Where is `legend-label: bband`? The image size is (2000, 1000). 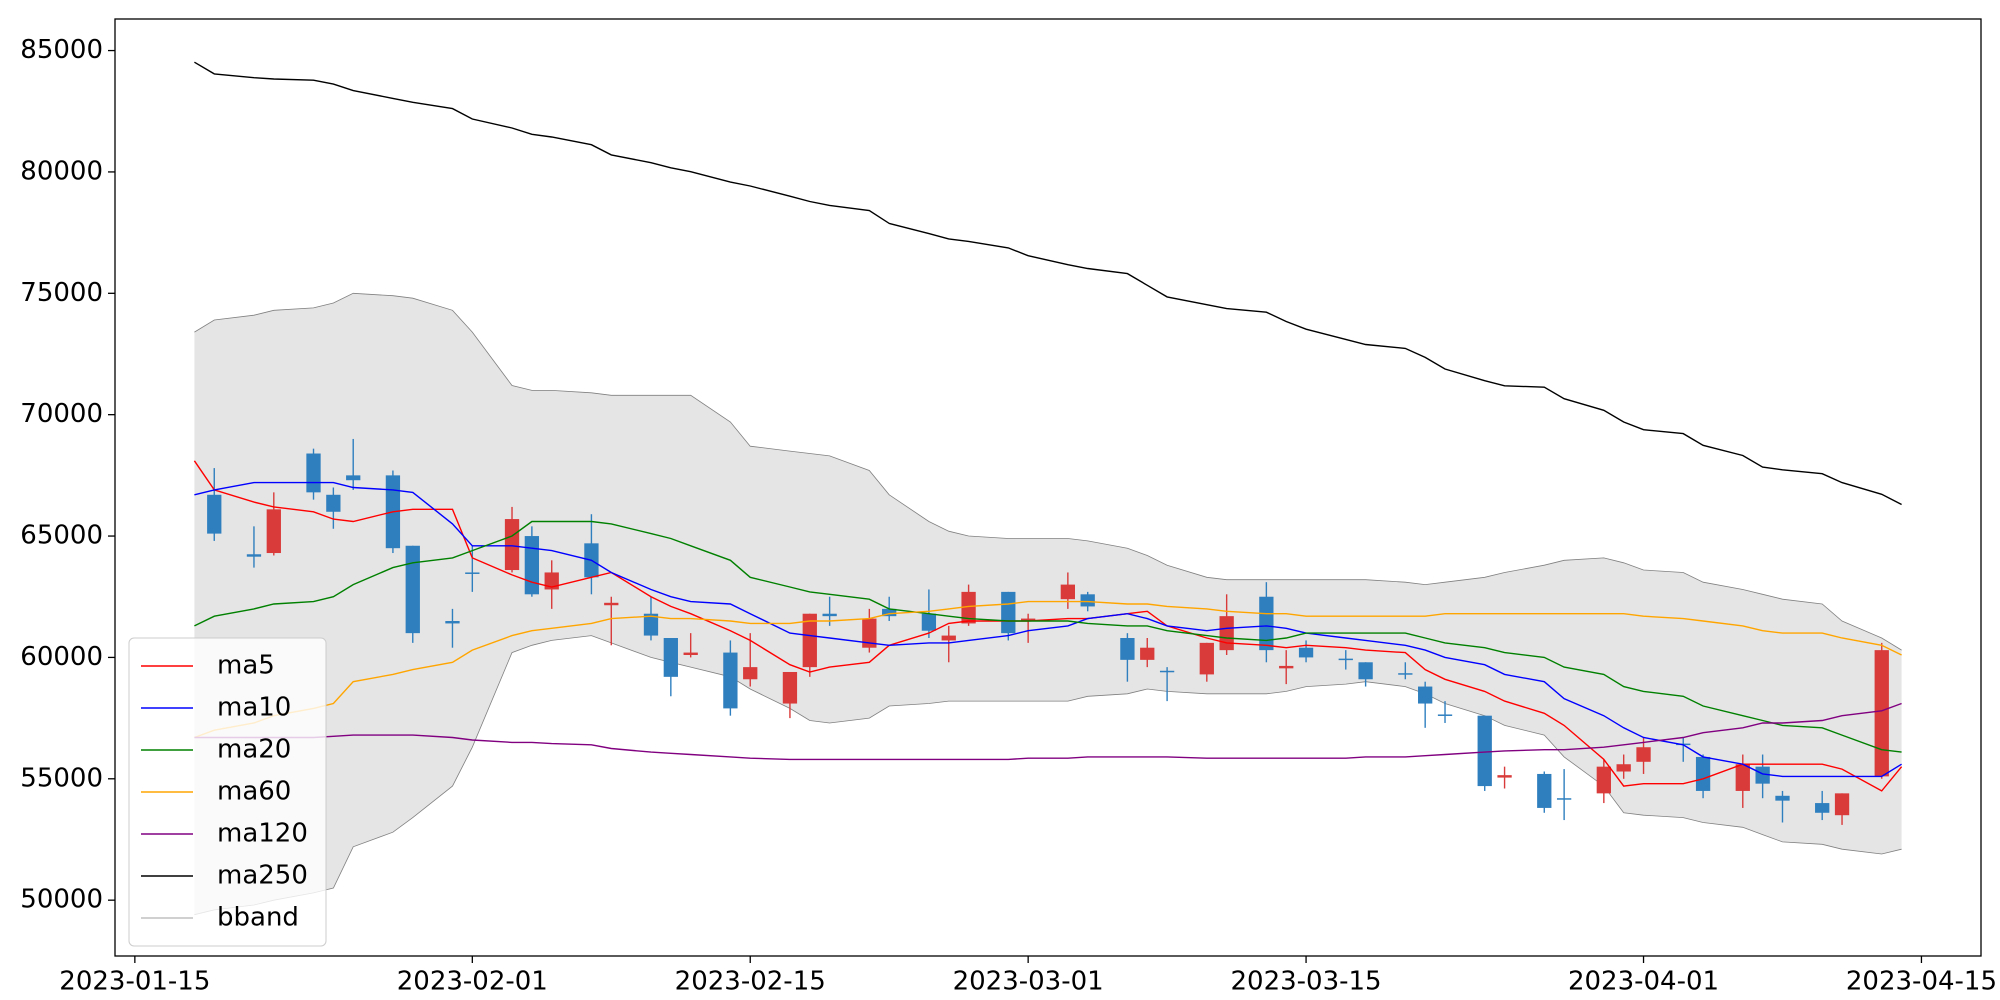
legend-label: bband is located at coordinates (258, 918).